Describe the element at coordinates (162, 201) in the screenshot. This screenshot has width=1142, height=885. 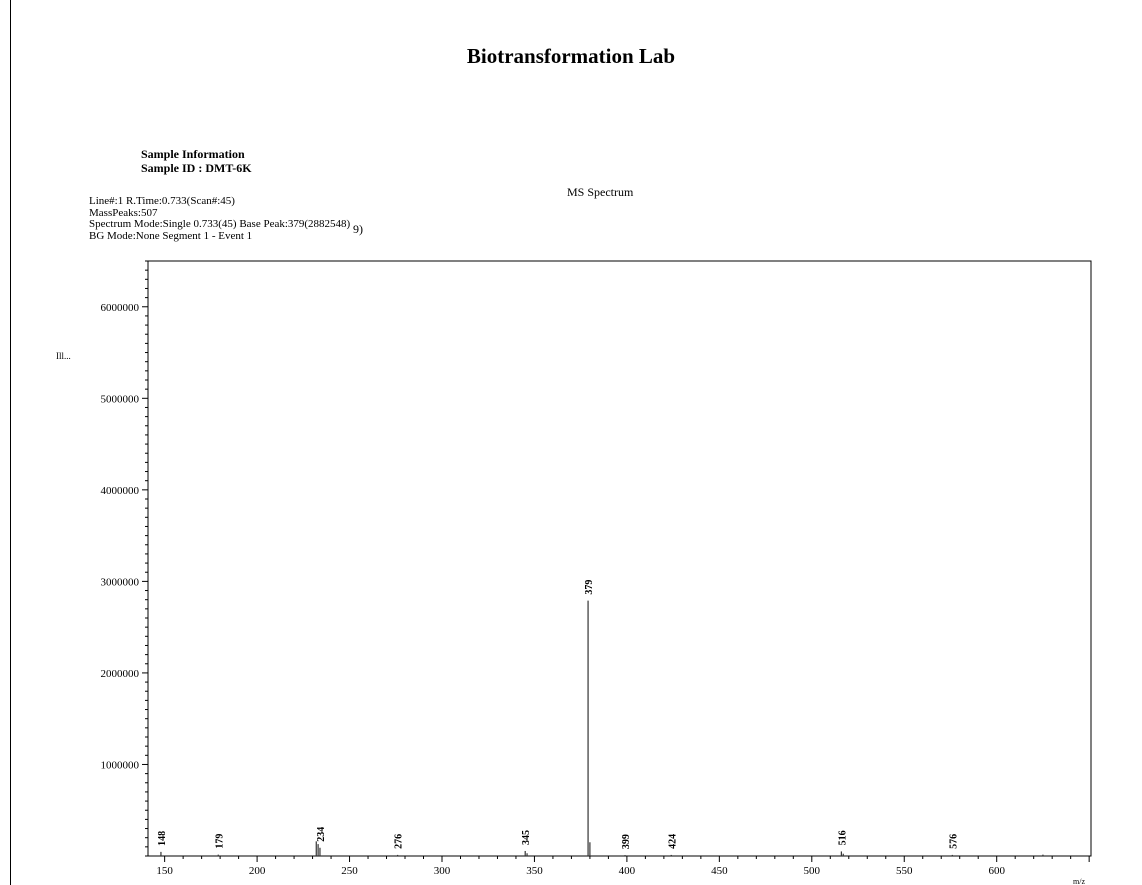
I see `meta-line-1: Line#:1 R.Time:0.733(Scan#:45)` at that location.